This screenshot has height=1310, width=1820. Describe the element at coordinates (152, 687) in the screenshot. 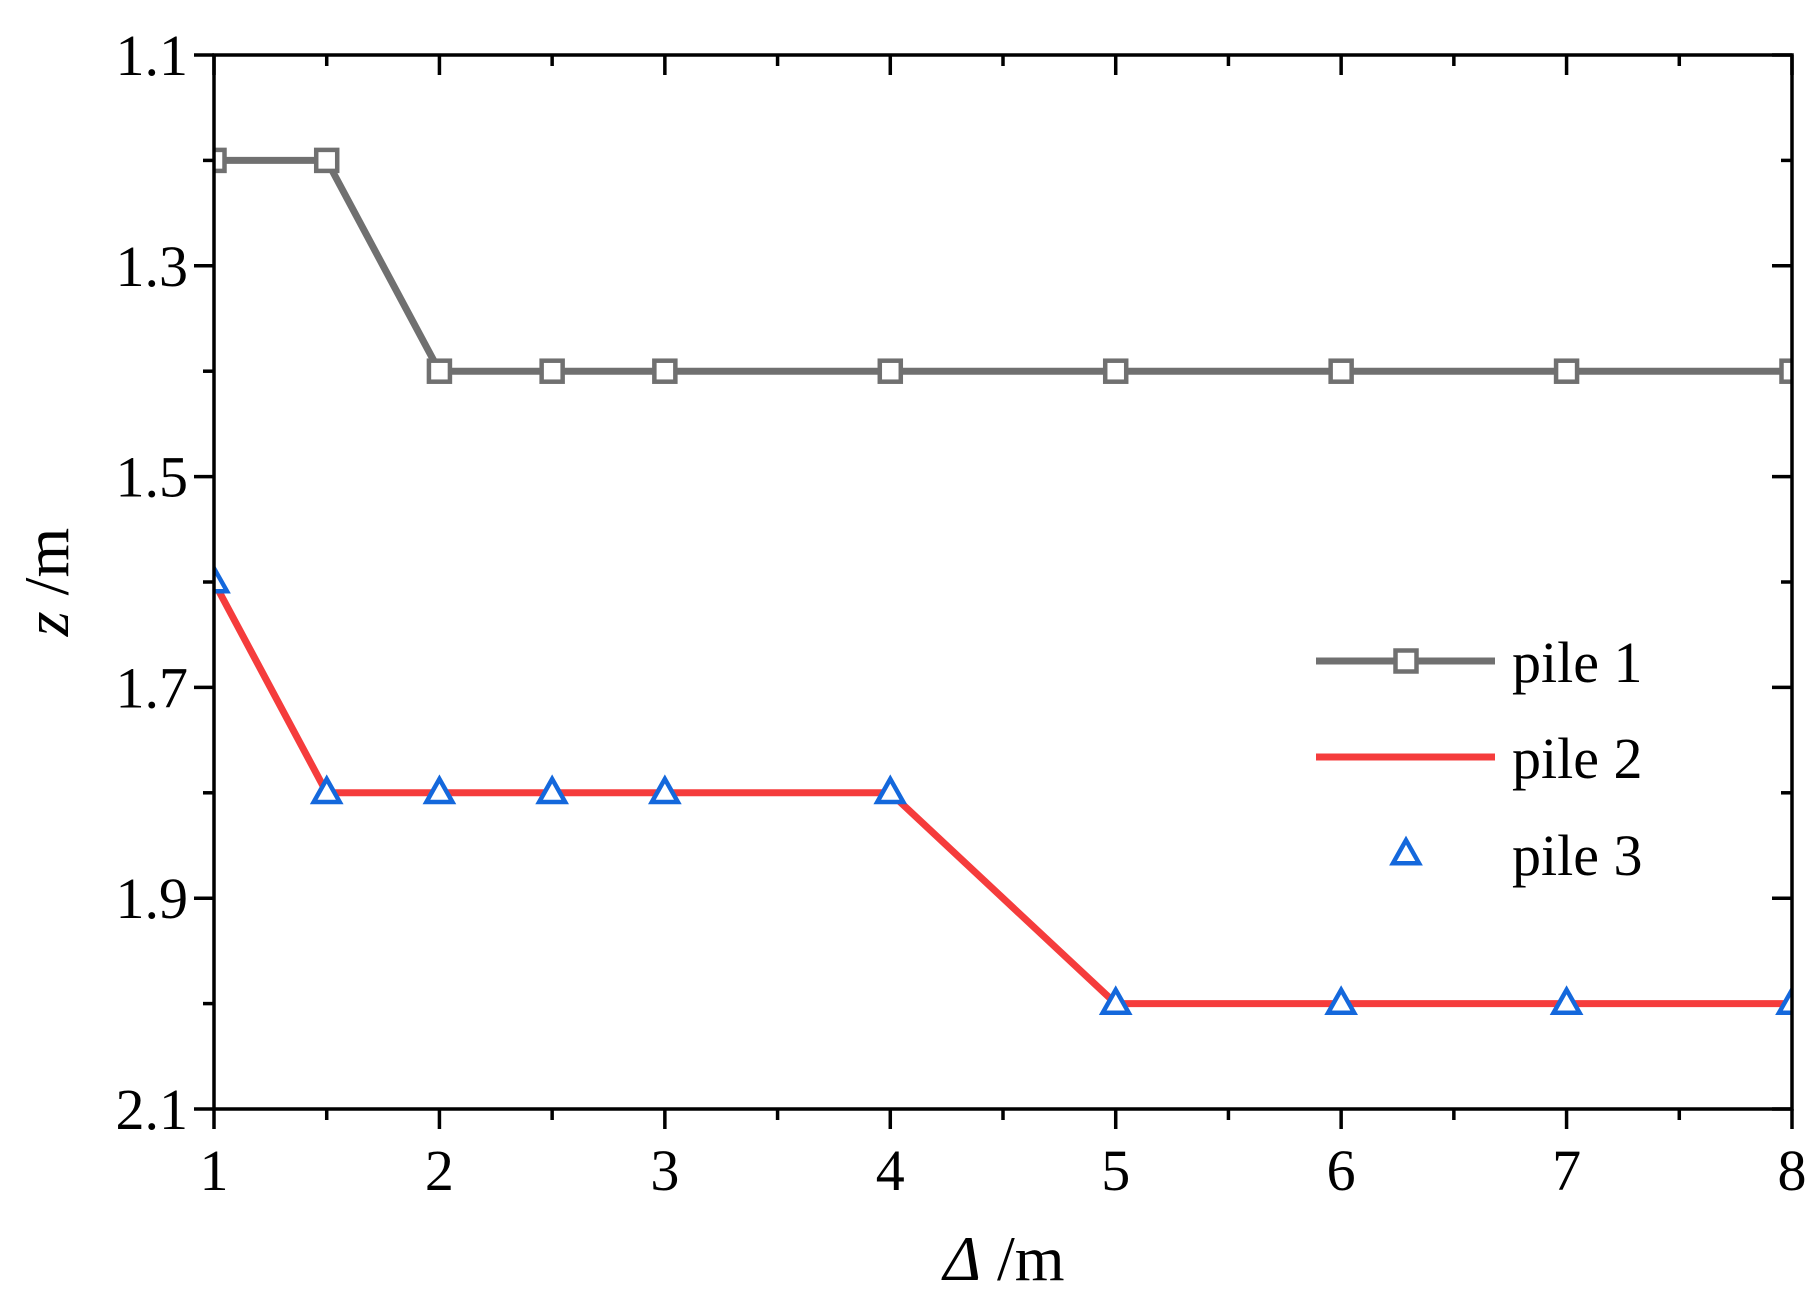

I see `y-tick-label: 1.7` at that location.